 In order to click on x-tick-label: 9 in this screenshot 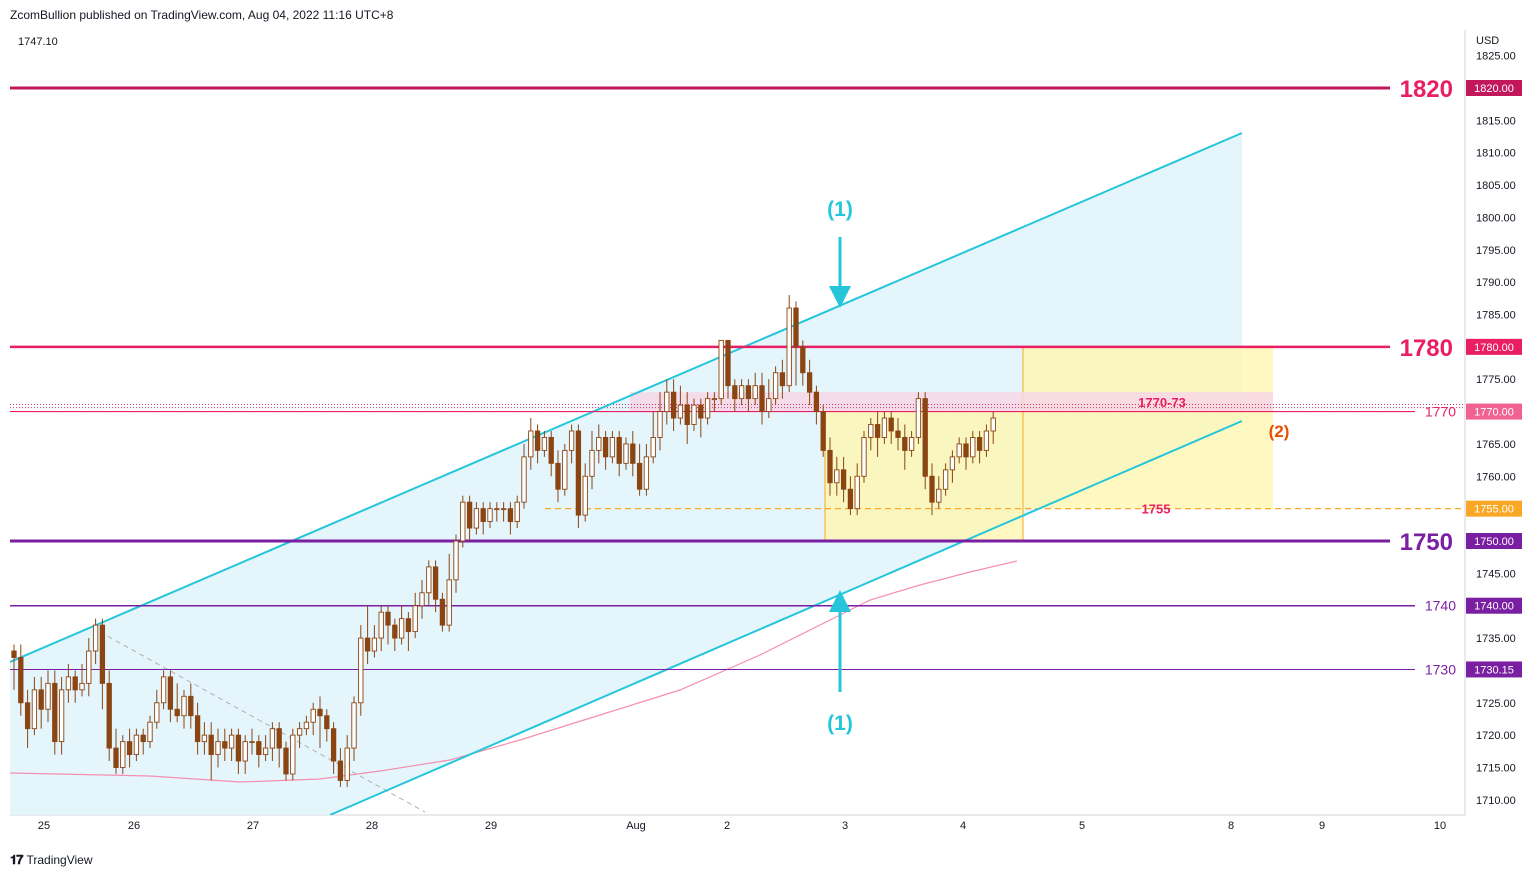, I will do `click(1322, 826)`.